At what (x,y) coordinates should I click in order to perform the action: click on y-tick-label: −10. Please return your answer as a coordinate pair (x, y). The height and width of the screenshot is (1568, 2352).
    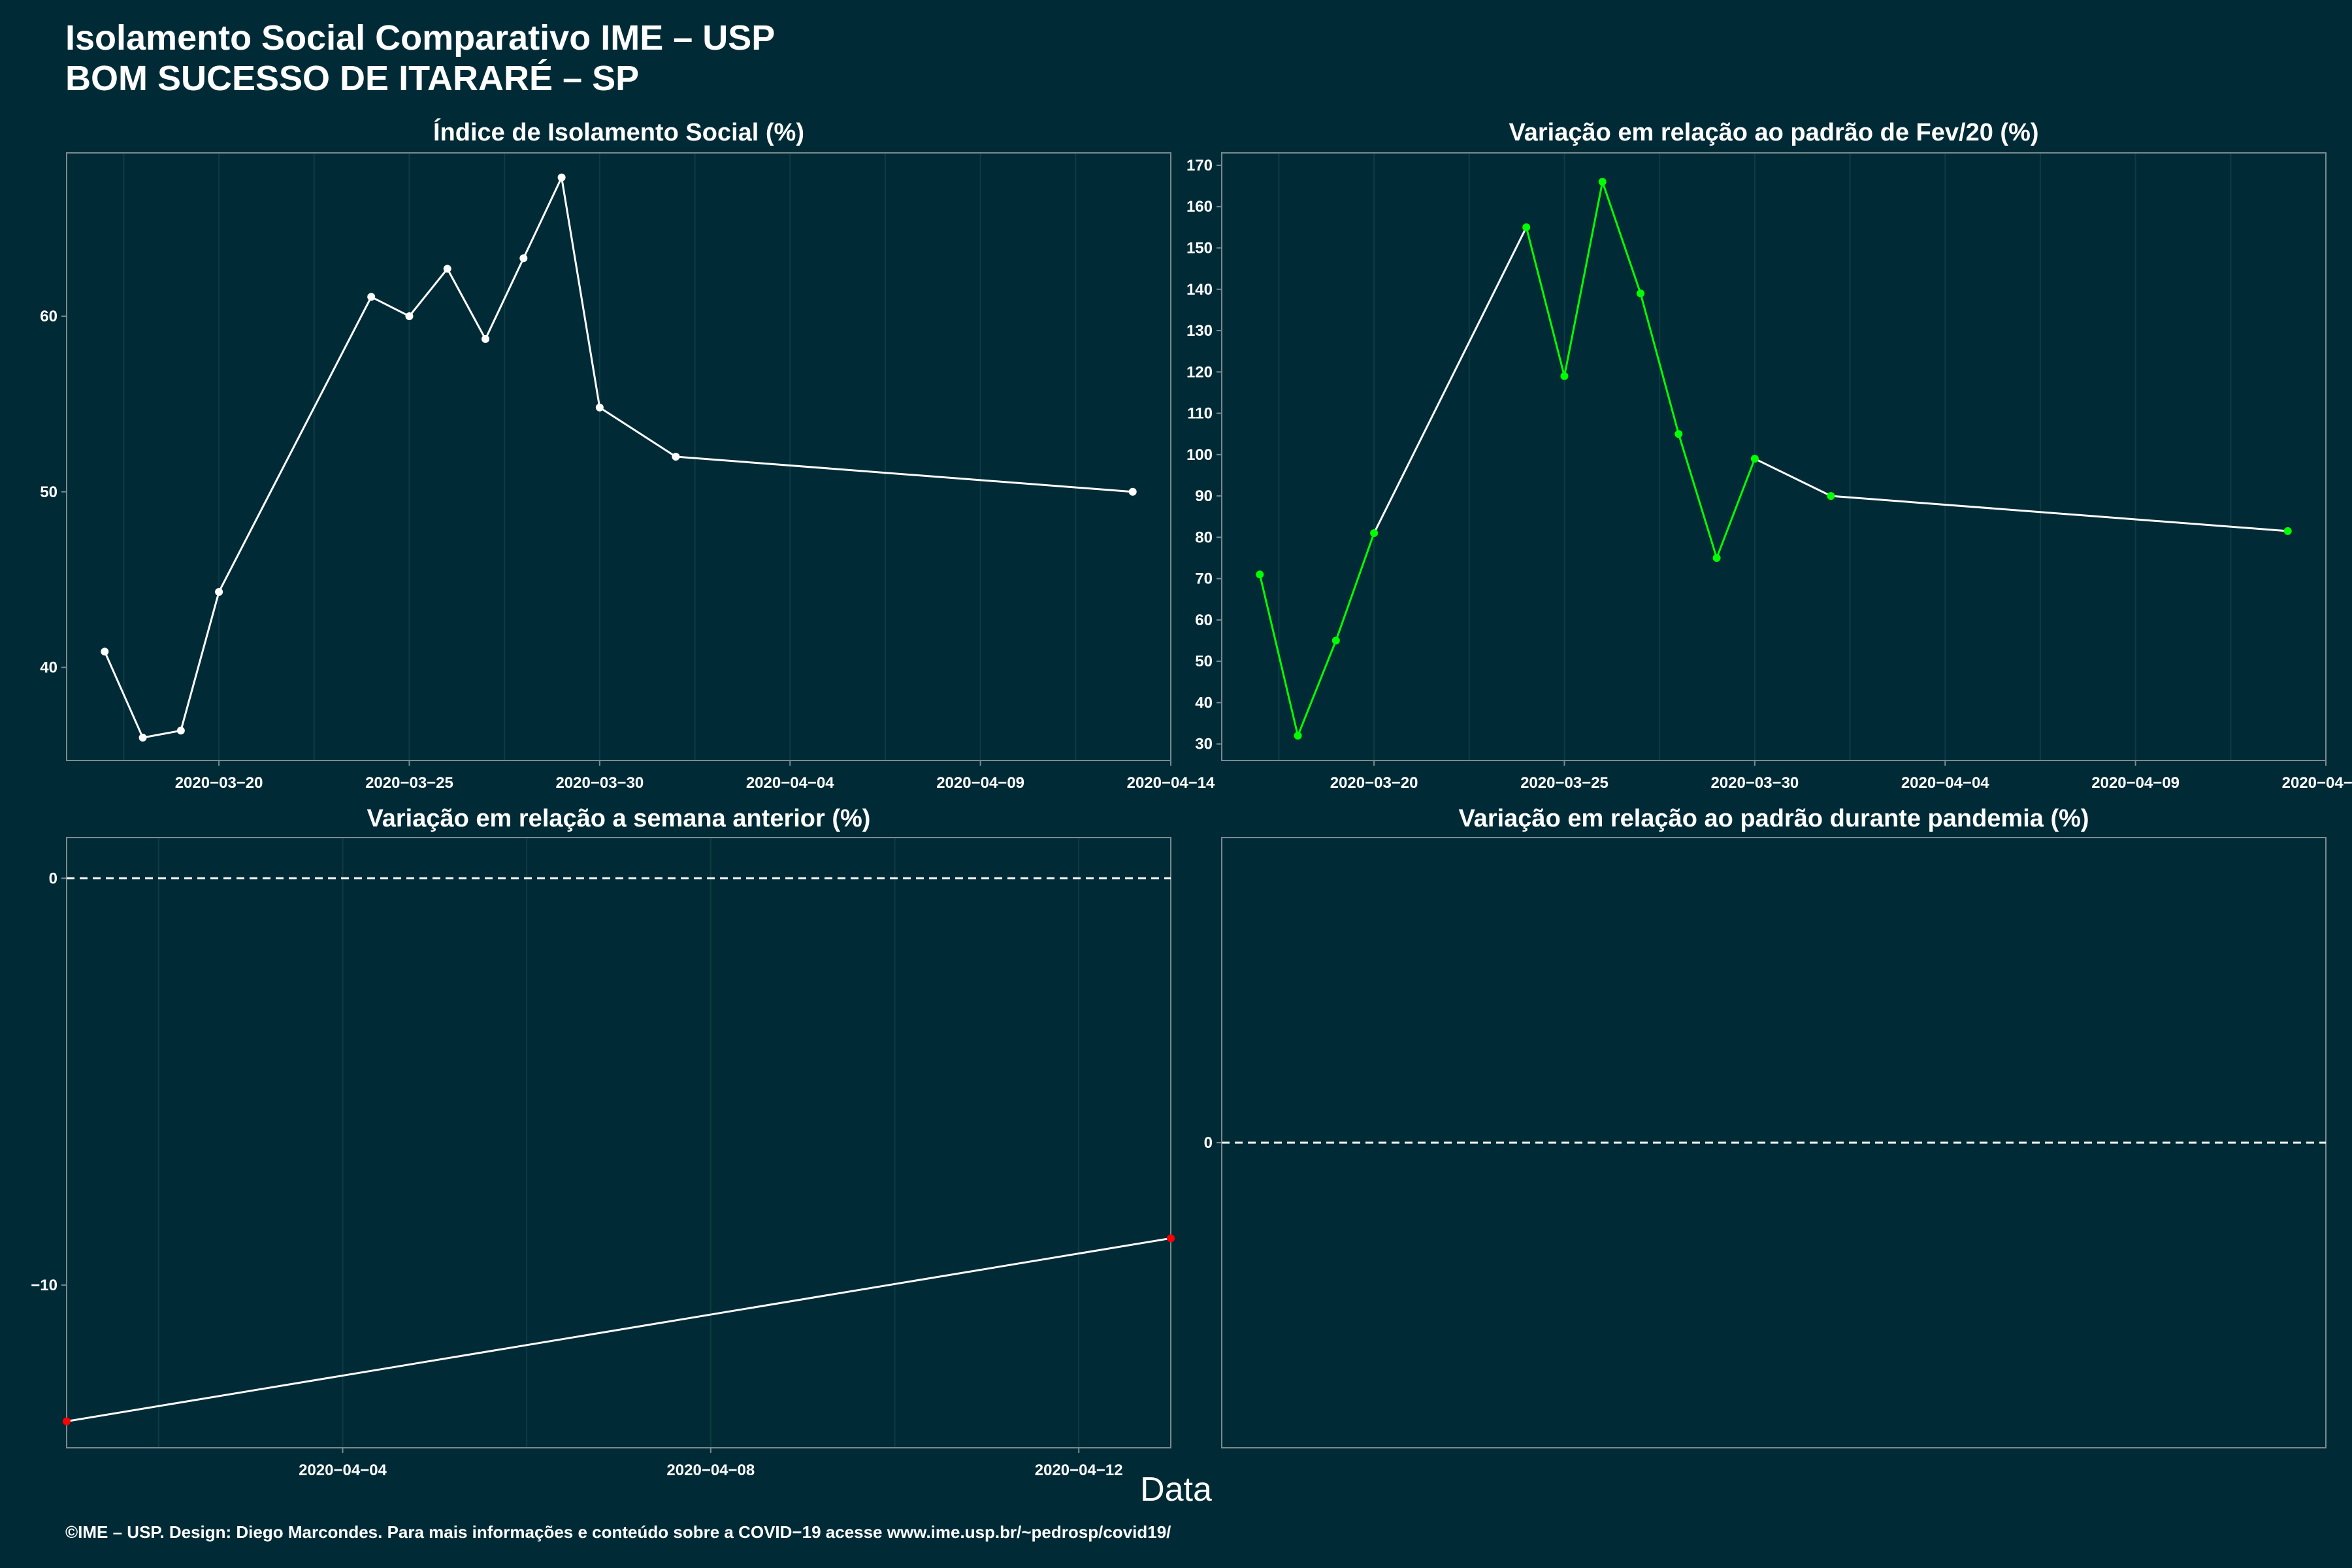
    Looking at the image, I should click on (44, 1285).